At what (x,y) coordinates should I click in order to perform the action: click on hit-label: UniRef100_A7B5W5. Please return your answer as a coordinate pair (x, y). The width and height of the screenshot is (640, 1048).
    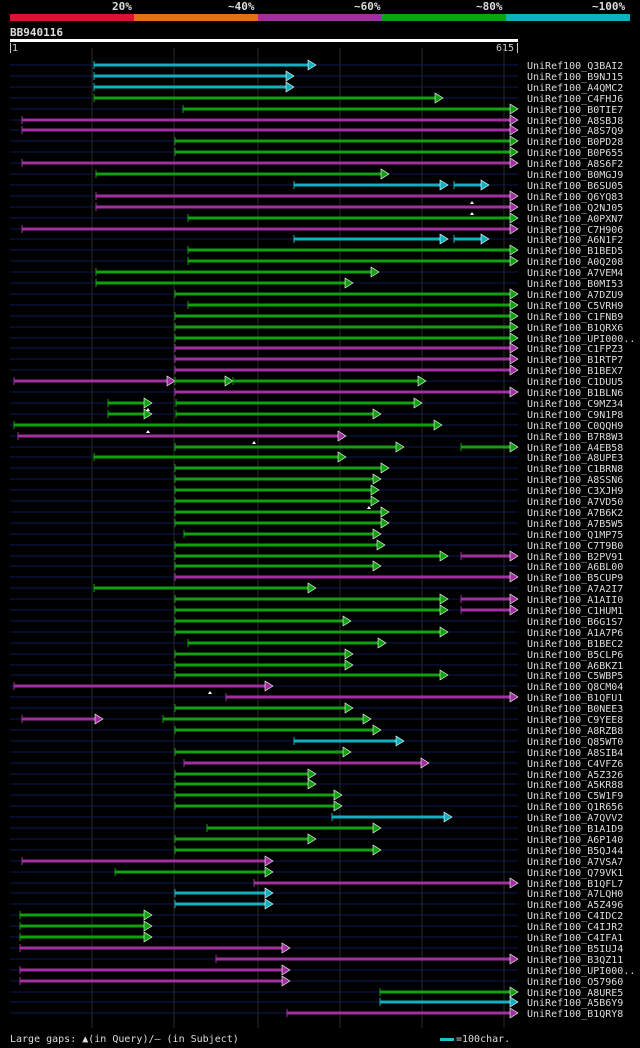
    Looking at the image, I should click on (575, 524).